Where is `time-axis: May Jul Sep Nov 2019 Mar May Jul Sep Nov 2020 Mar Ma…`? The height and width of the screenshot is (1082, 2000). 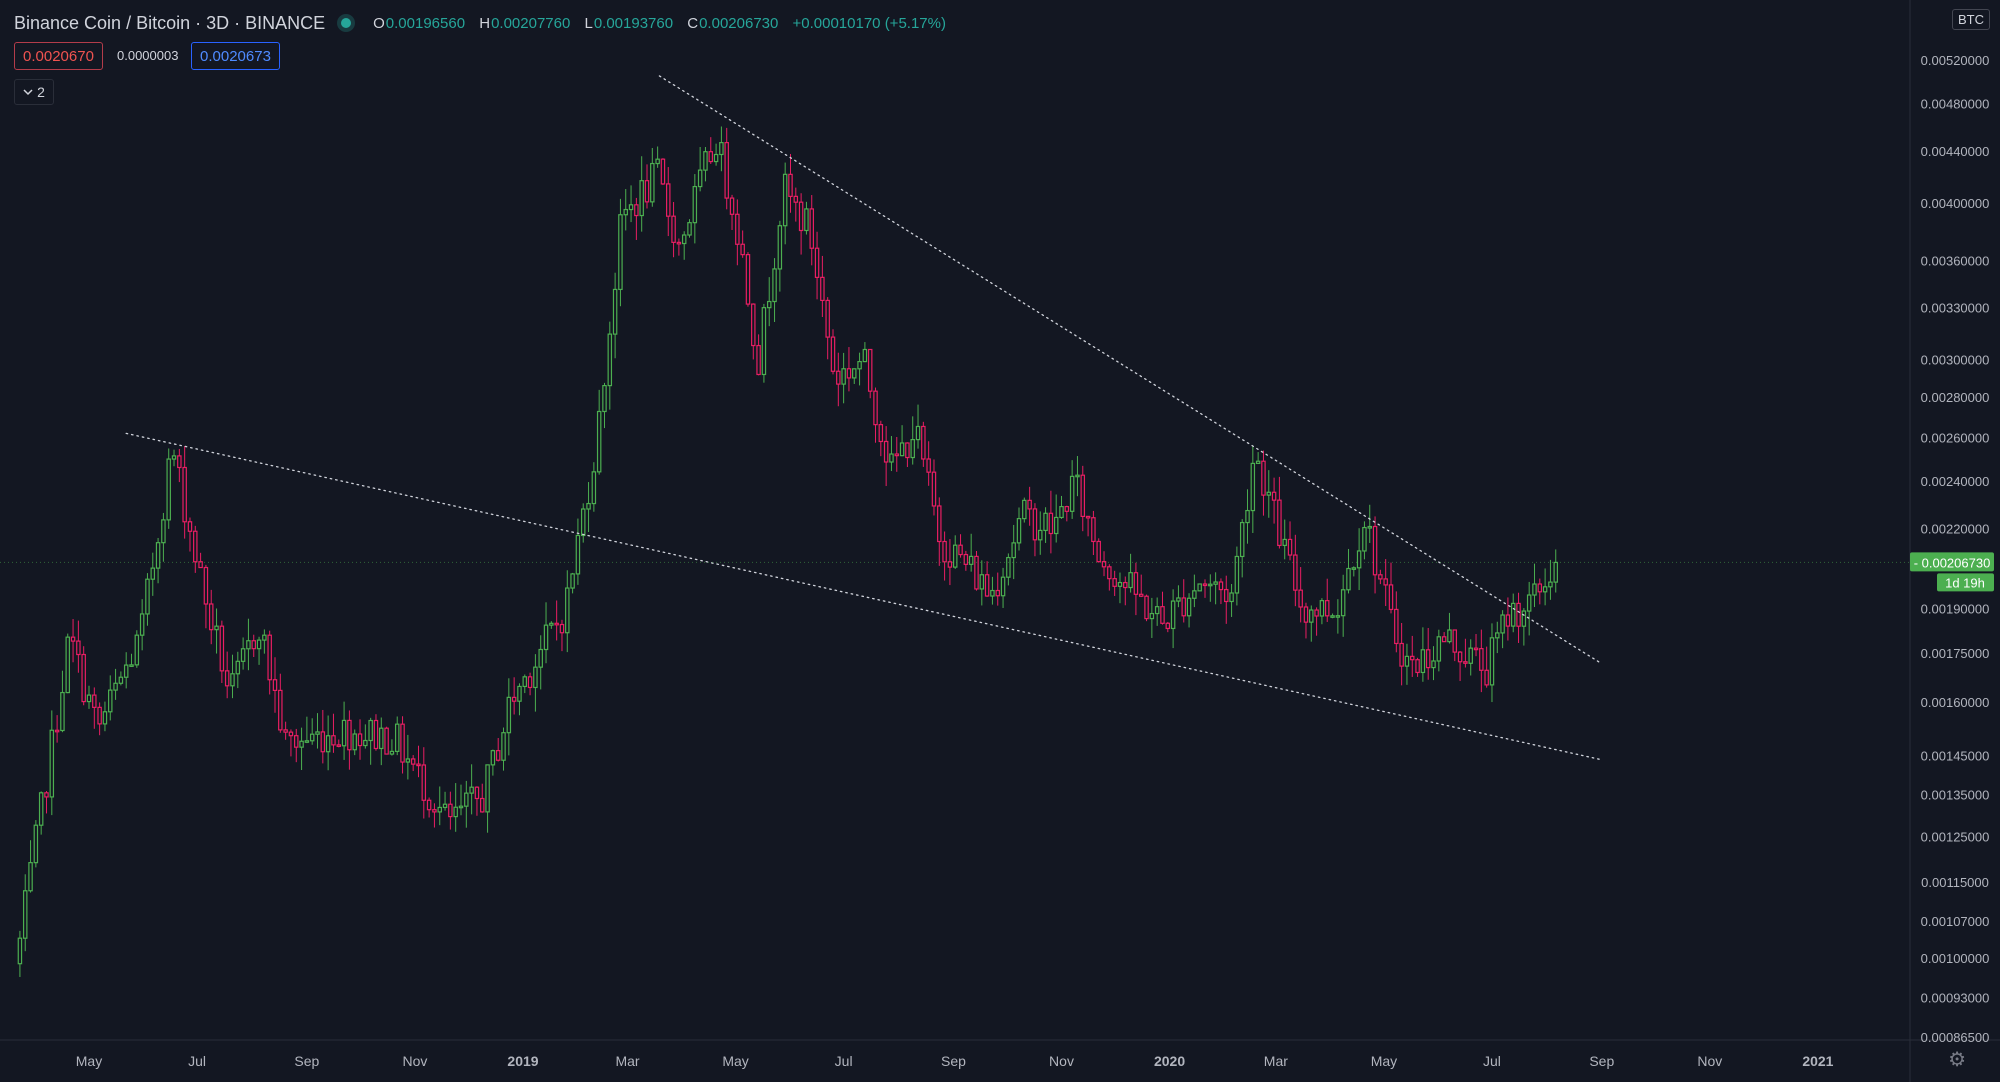 time-axis: May Jul Sep Nov 2019 Mar May Jul Sep Nov 2020 Mar Ma… is located at coordinates (955, 1061).